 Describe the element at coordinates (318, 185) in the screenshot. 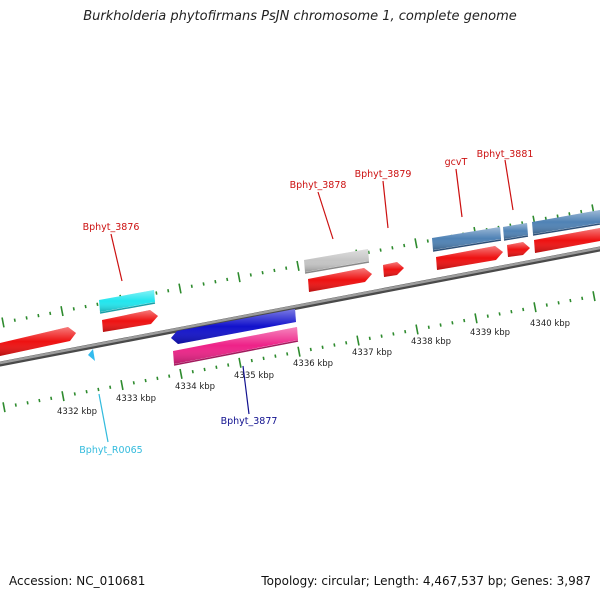

I see `gene-label-bphyt-3878: Bphyt_3878` at that location.